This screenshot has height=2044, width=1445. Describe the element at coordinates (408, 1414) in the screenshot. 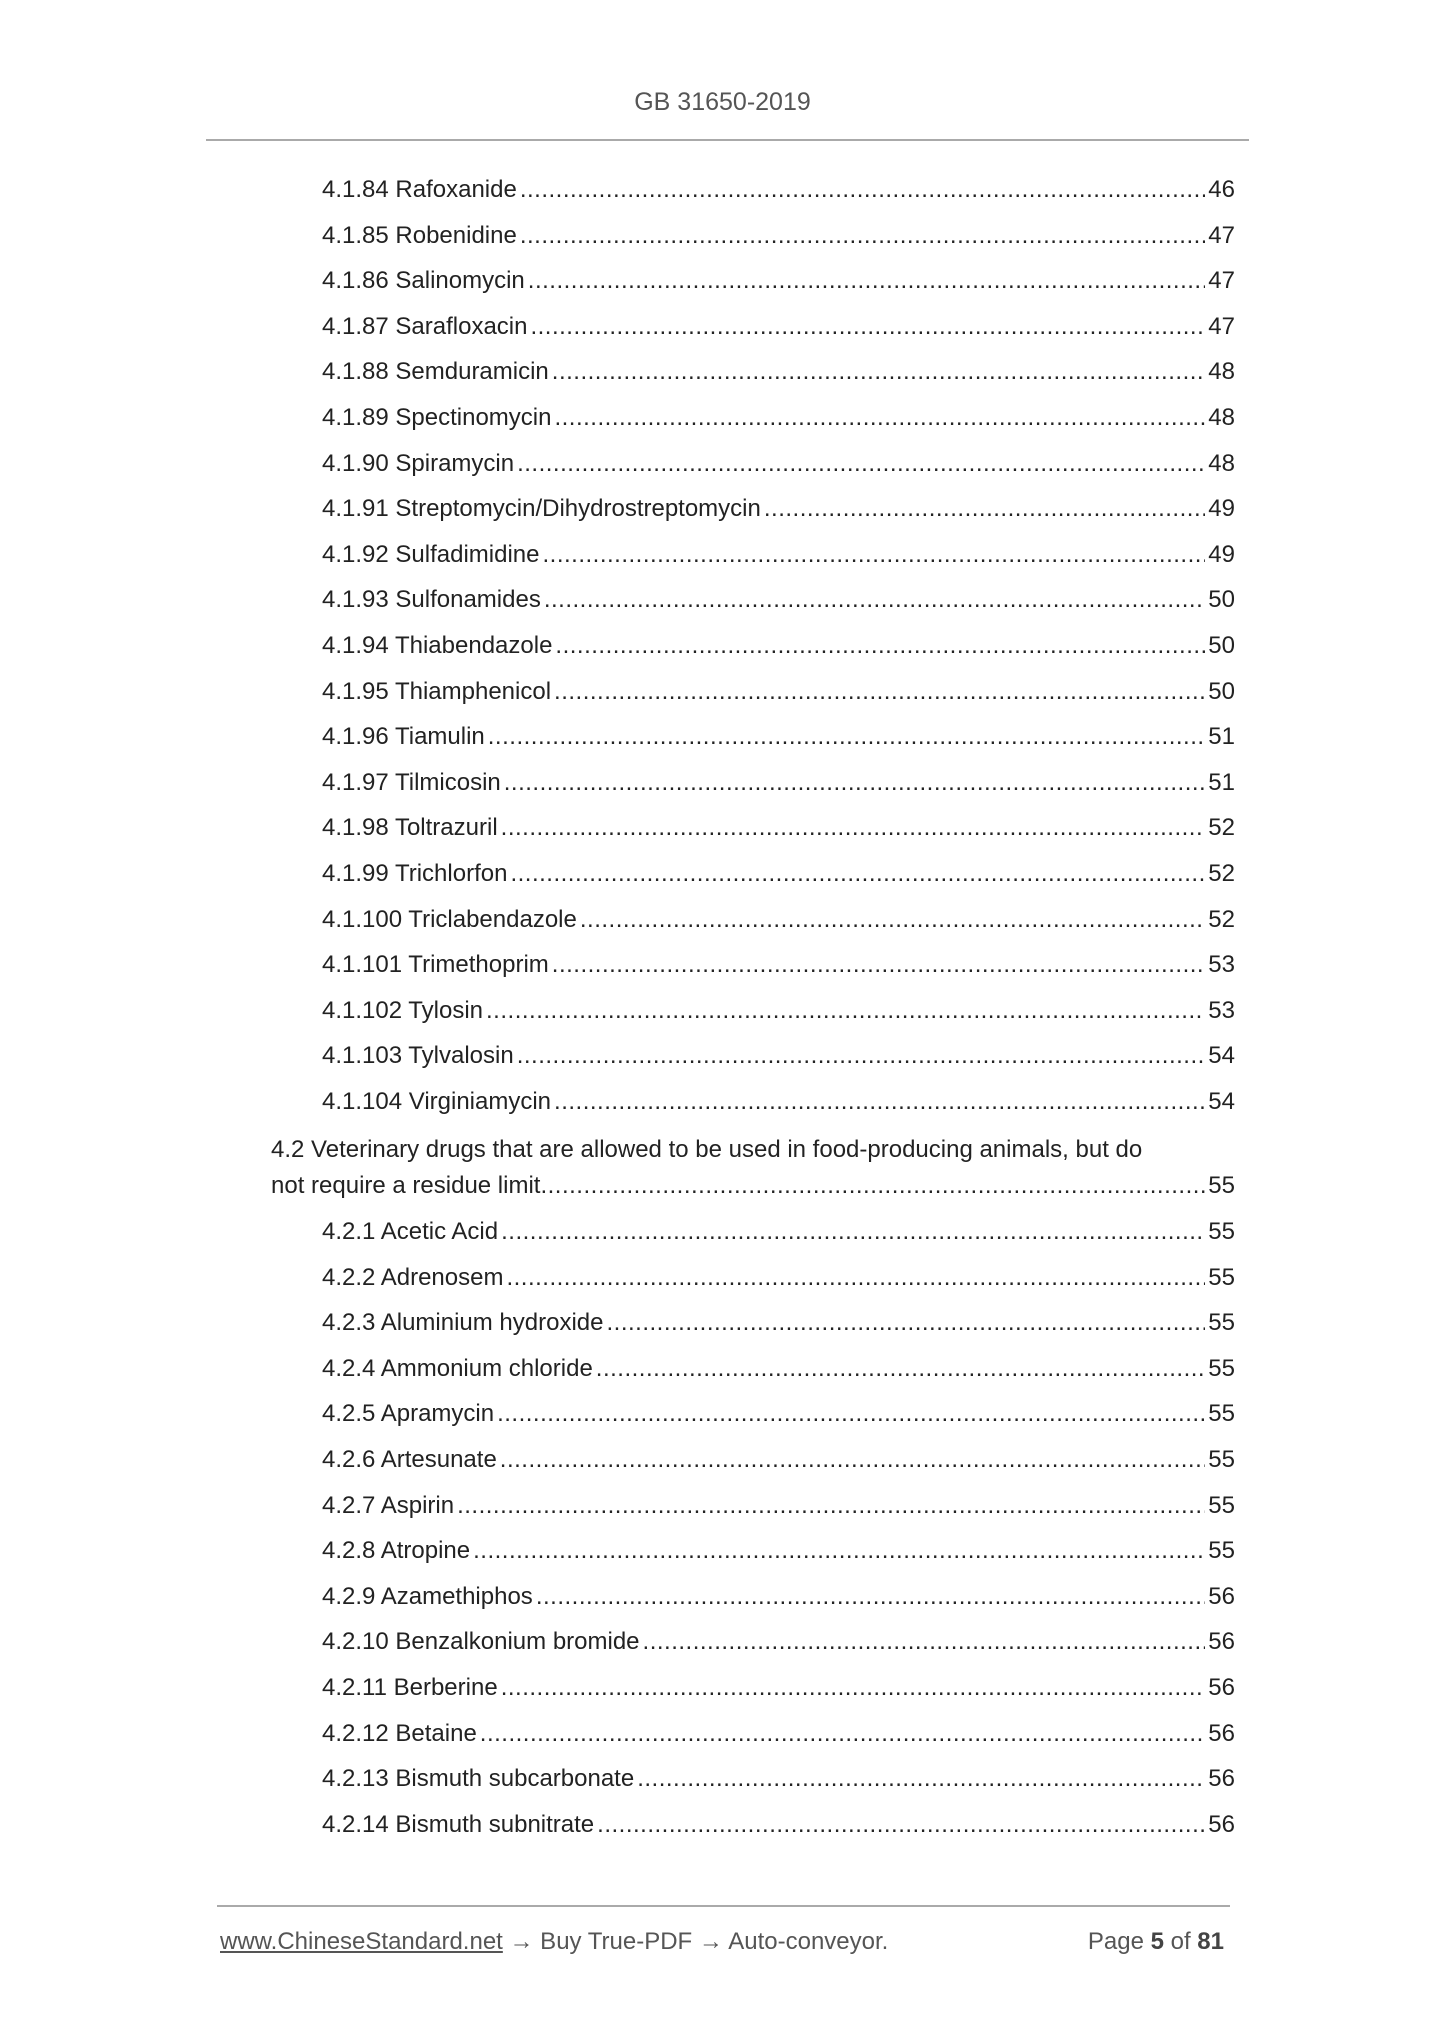

I see `toc-entry-label: 4.2.5 Apramycin` at that location.